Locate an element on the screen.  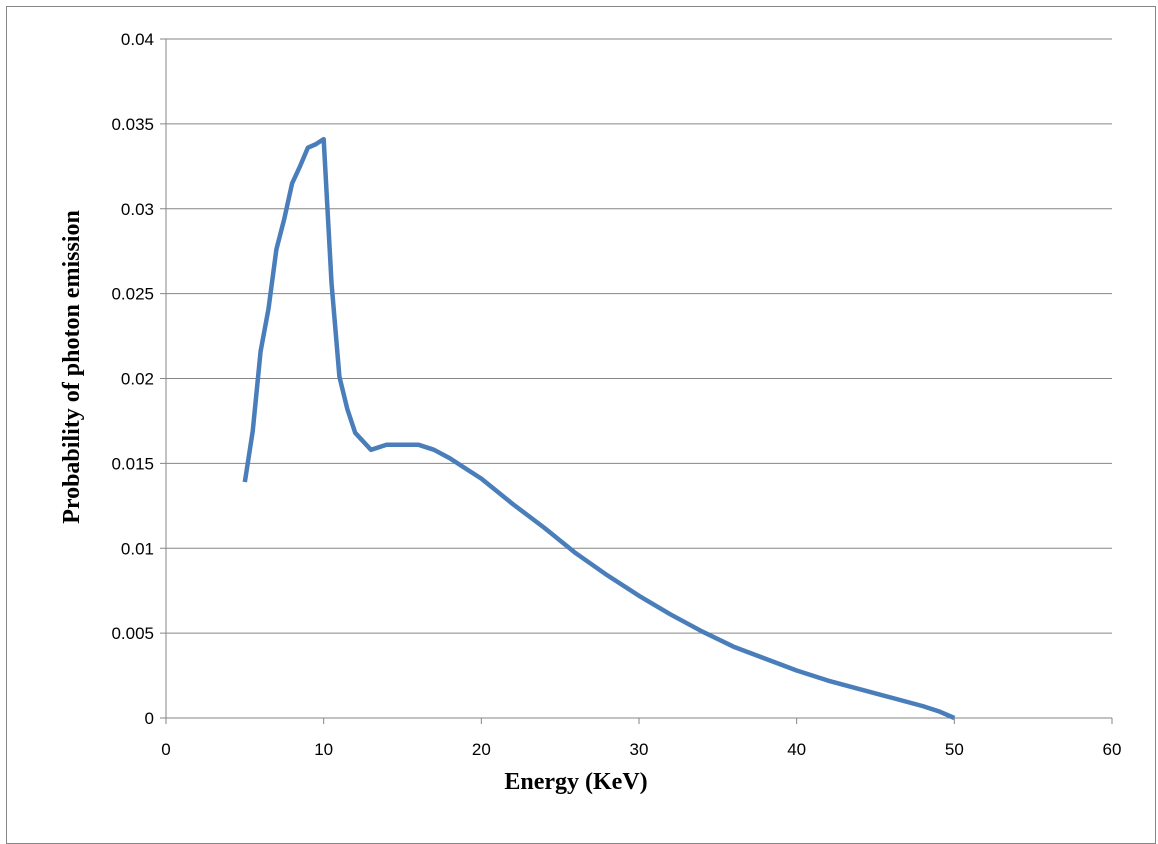
x-tick-label: 30 is located at coordinates (639, 749).